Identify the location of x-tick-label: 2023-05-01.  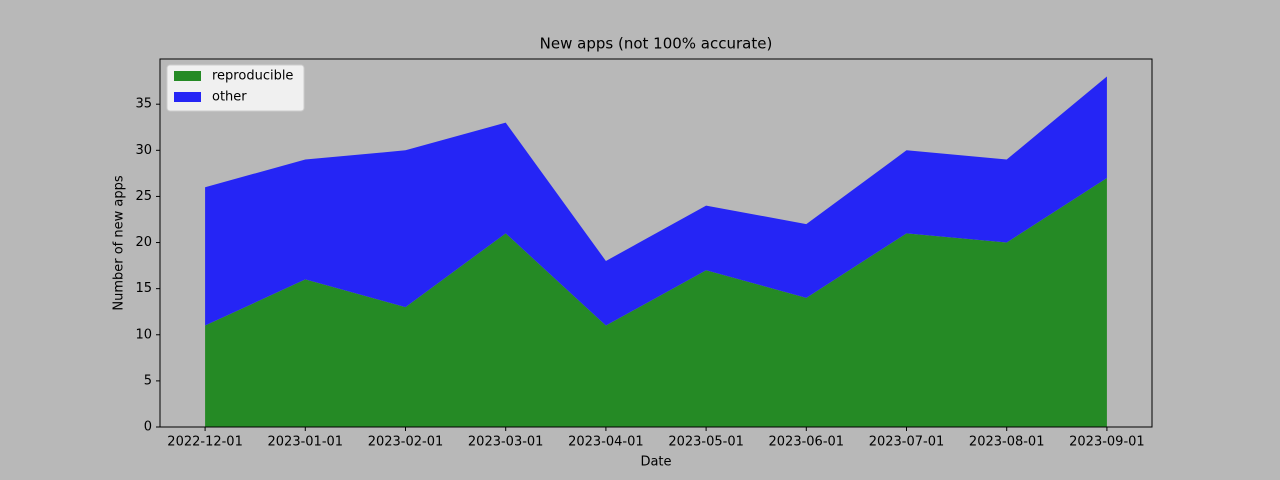
(706, 442).